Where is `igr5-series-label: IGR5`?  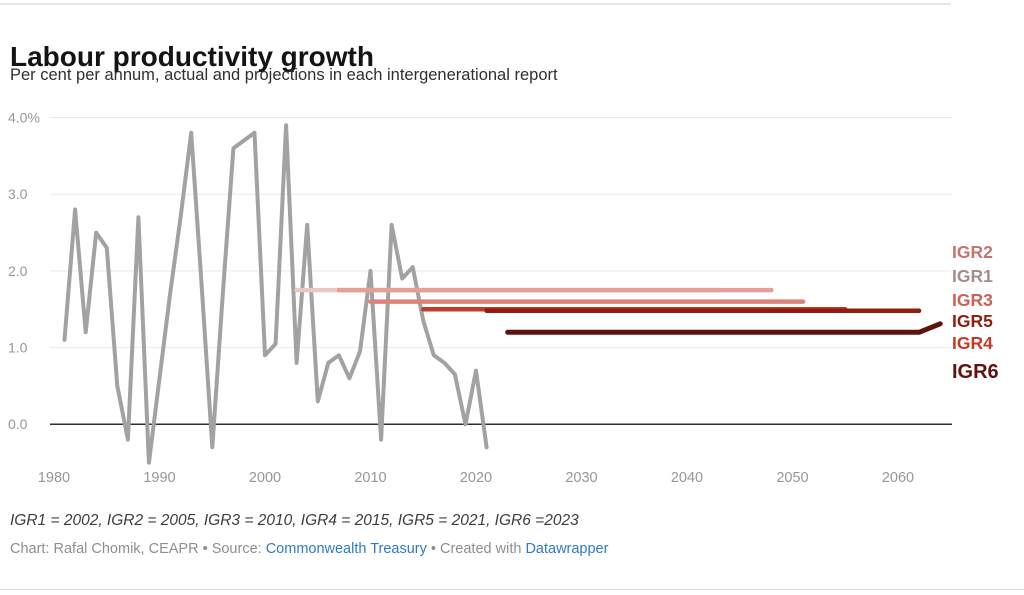
igr5-series-label: IGR5 is located at coordinates (972, 321).